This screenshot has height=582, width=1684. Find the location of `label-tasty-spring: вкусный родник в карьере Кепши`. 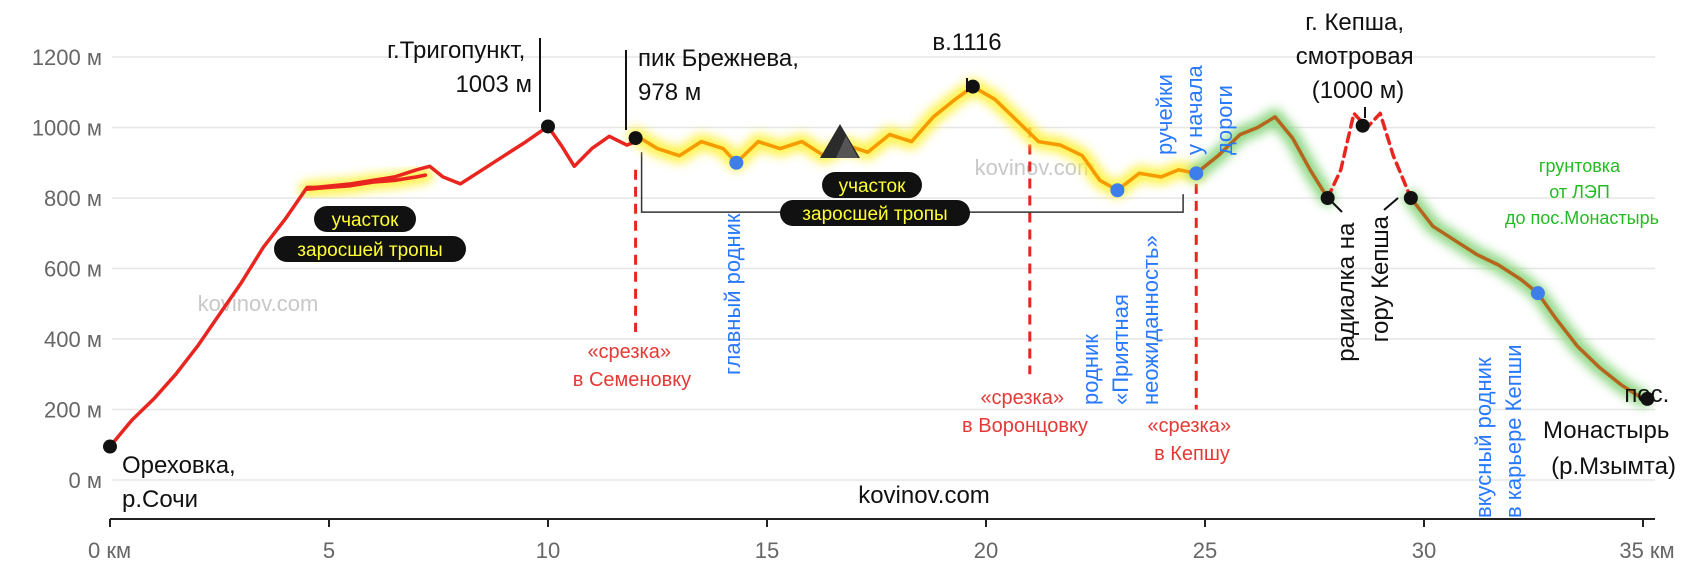

label-tasty-spring: вкусный родник в карьере Кепши is located at coordinates (1498, 431).